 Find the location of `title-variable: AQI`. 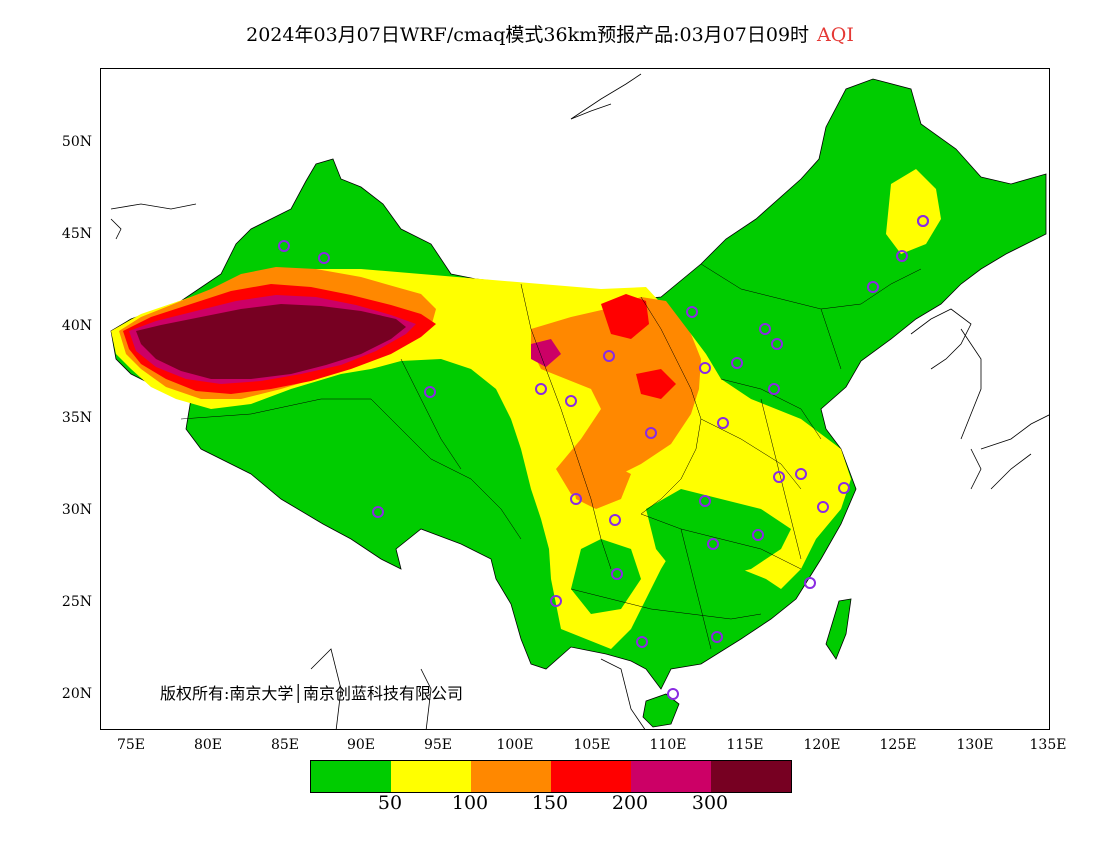

title-variable: AQI is located at coordinates (835, 35).